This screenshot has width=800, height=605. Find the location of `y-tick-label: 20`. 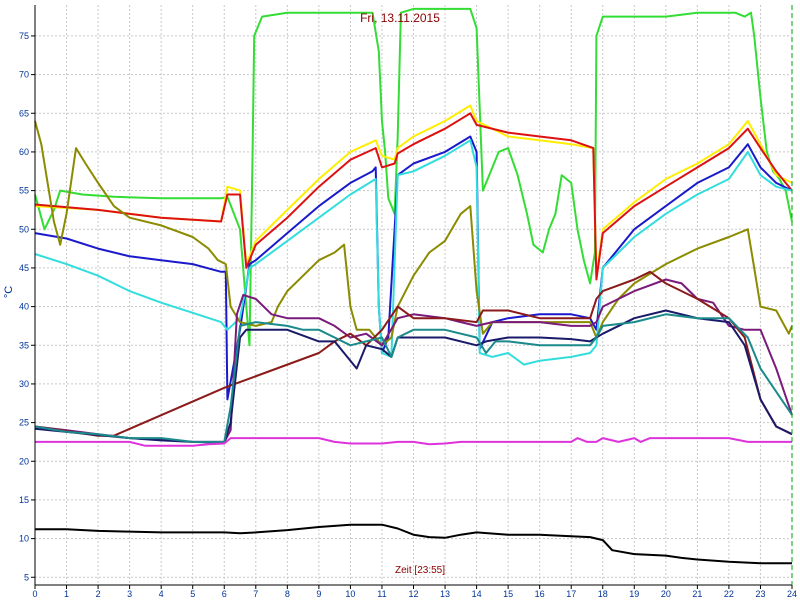

y-tick-label: 20 is located at coordinates (24, 461).